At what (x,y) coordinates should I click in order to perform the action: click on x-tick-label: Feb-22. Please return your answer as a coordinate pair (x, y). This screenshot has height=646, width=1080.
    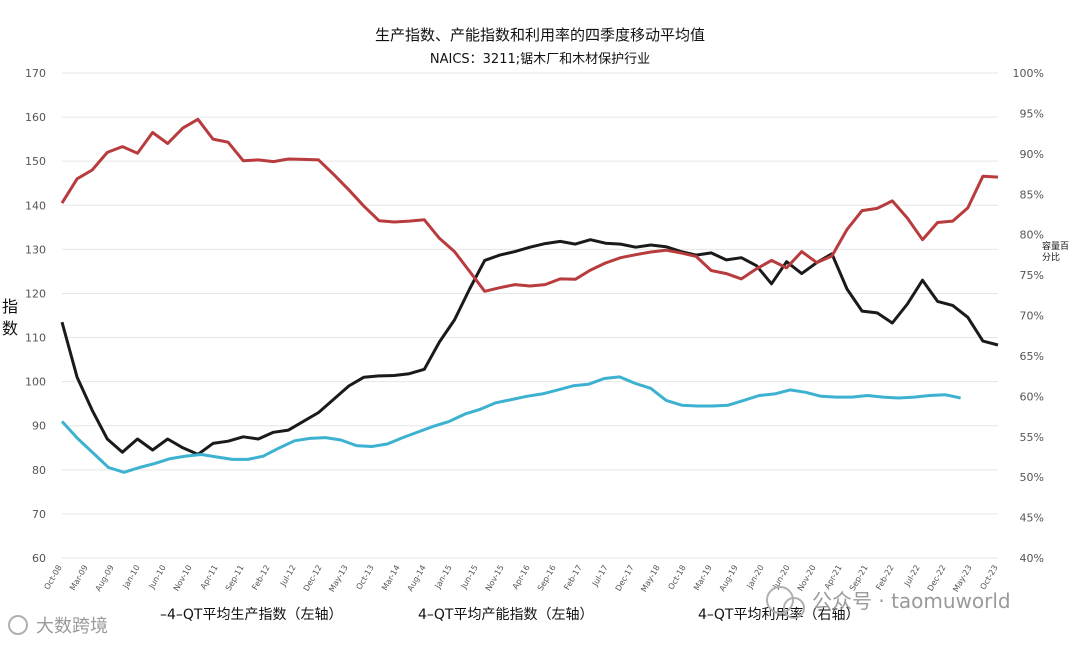
    Looking at the image, I should click on (884, 578).